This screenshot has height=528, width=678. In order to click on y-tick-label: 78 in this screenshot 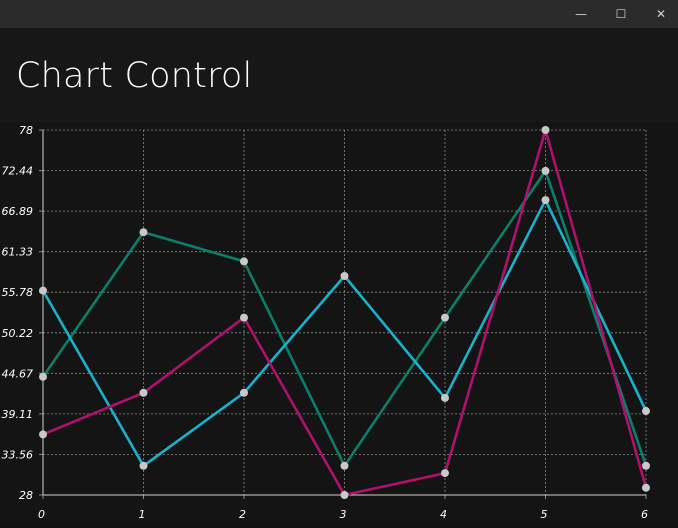, I will do `click(26, 130)`.